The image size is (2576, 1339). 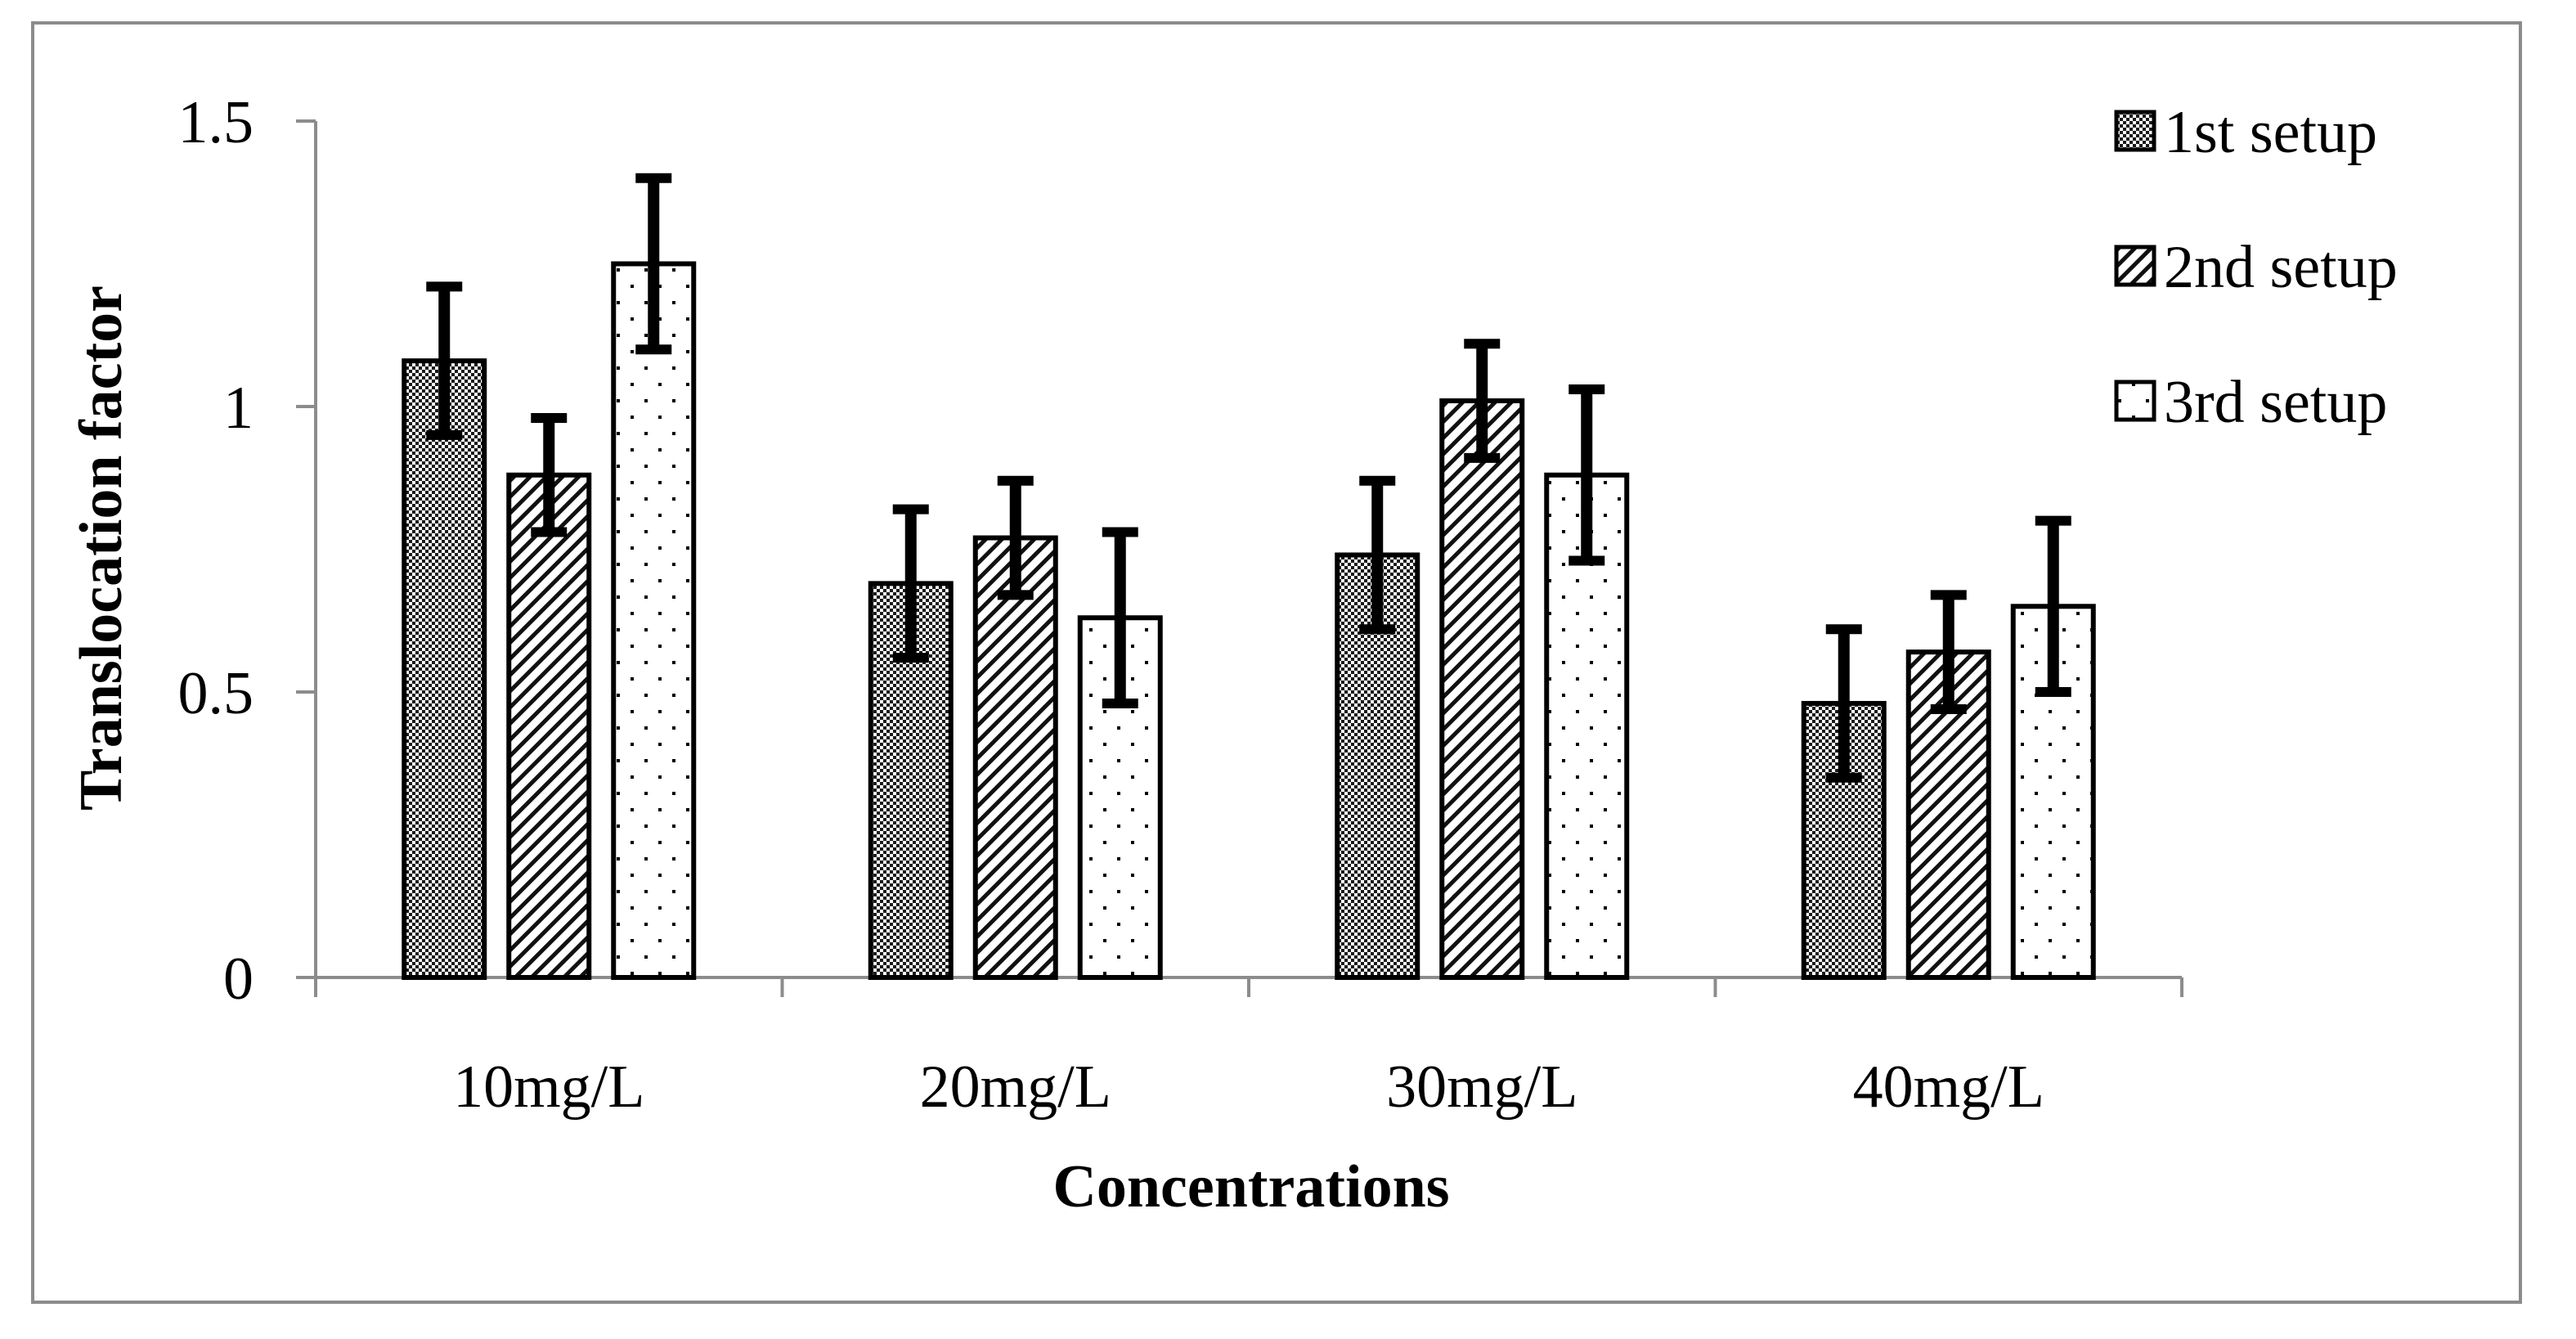 I want to click on y-tick-label: 1.5, so click(x=216, y=123).